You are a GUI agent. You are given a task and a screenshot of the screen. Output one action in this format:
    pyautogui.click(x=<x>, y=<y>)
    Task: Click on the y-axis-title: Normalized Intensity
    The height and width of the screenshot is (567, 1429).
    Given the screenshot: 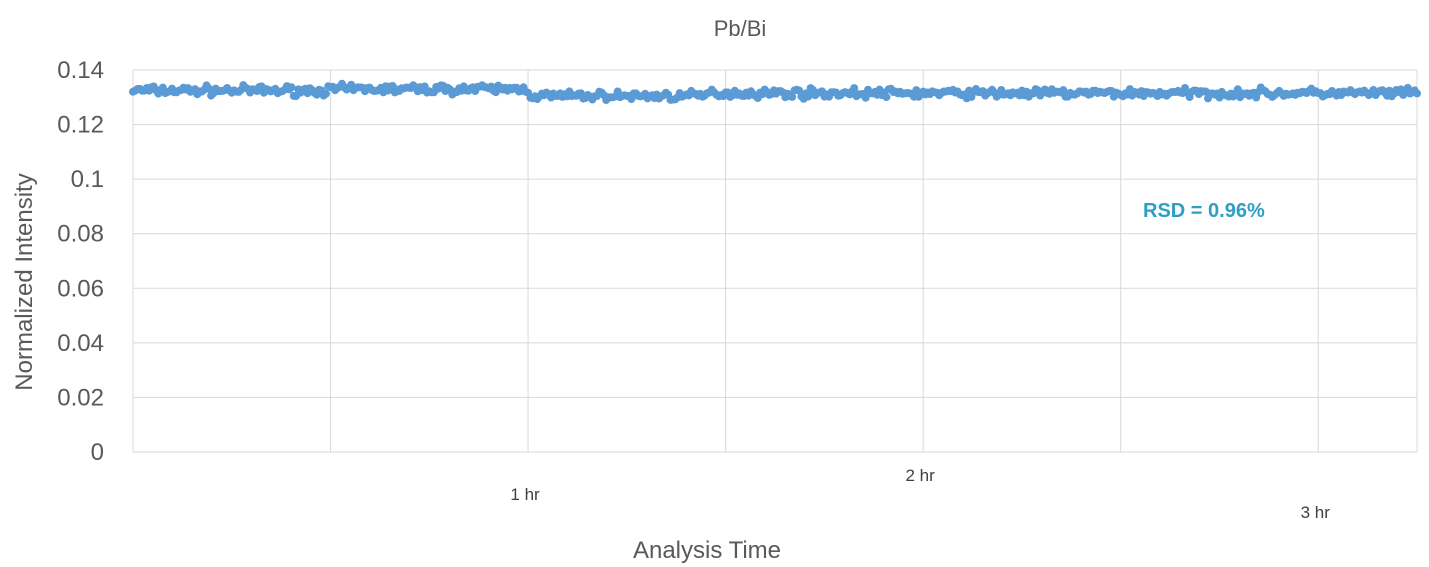 What is the action you would take?
    pyautogui.click(x=24, y=281)
    